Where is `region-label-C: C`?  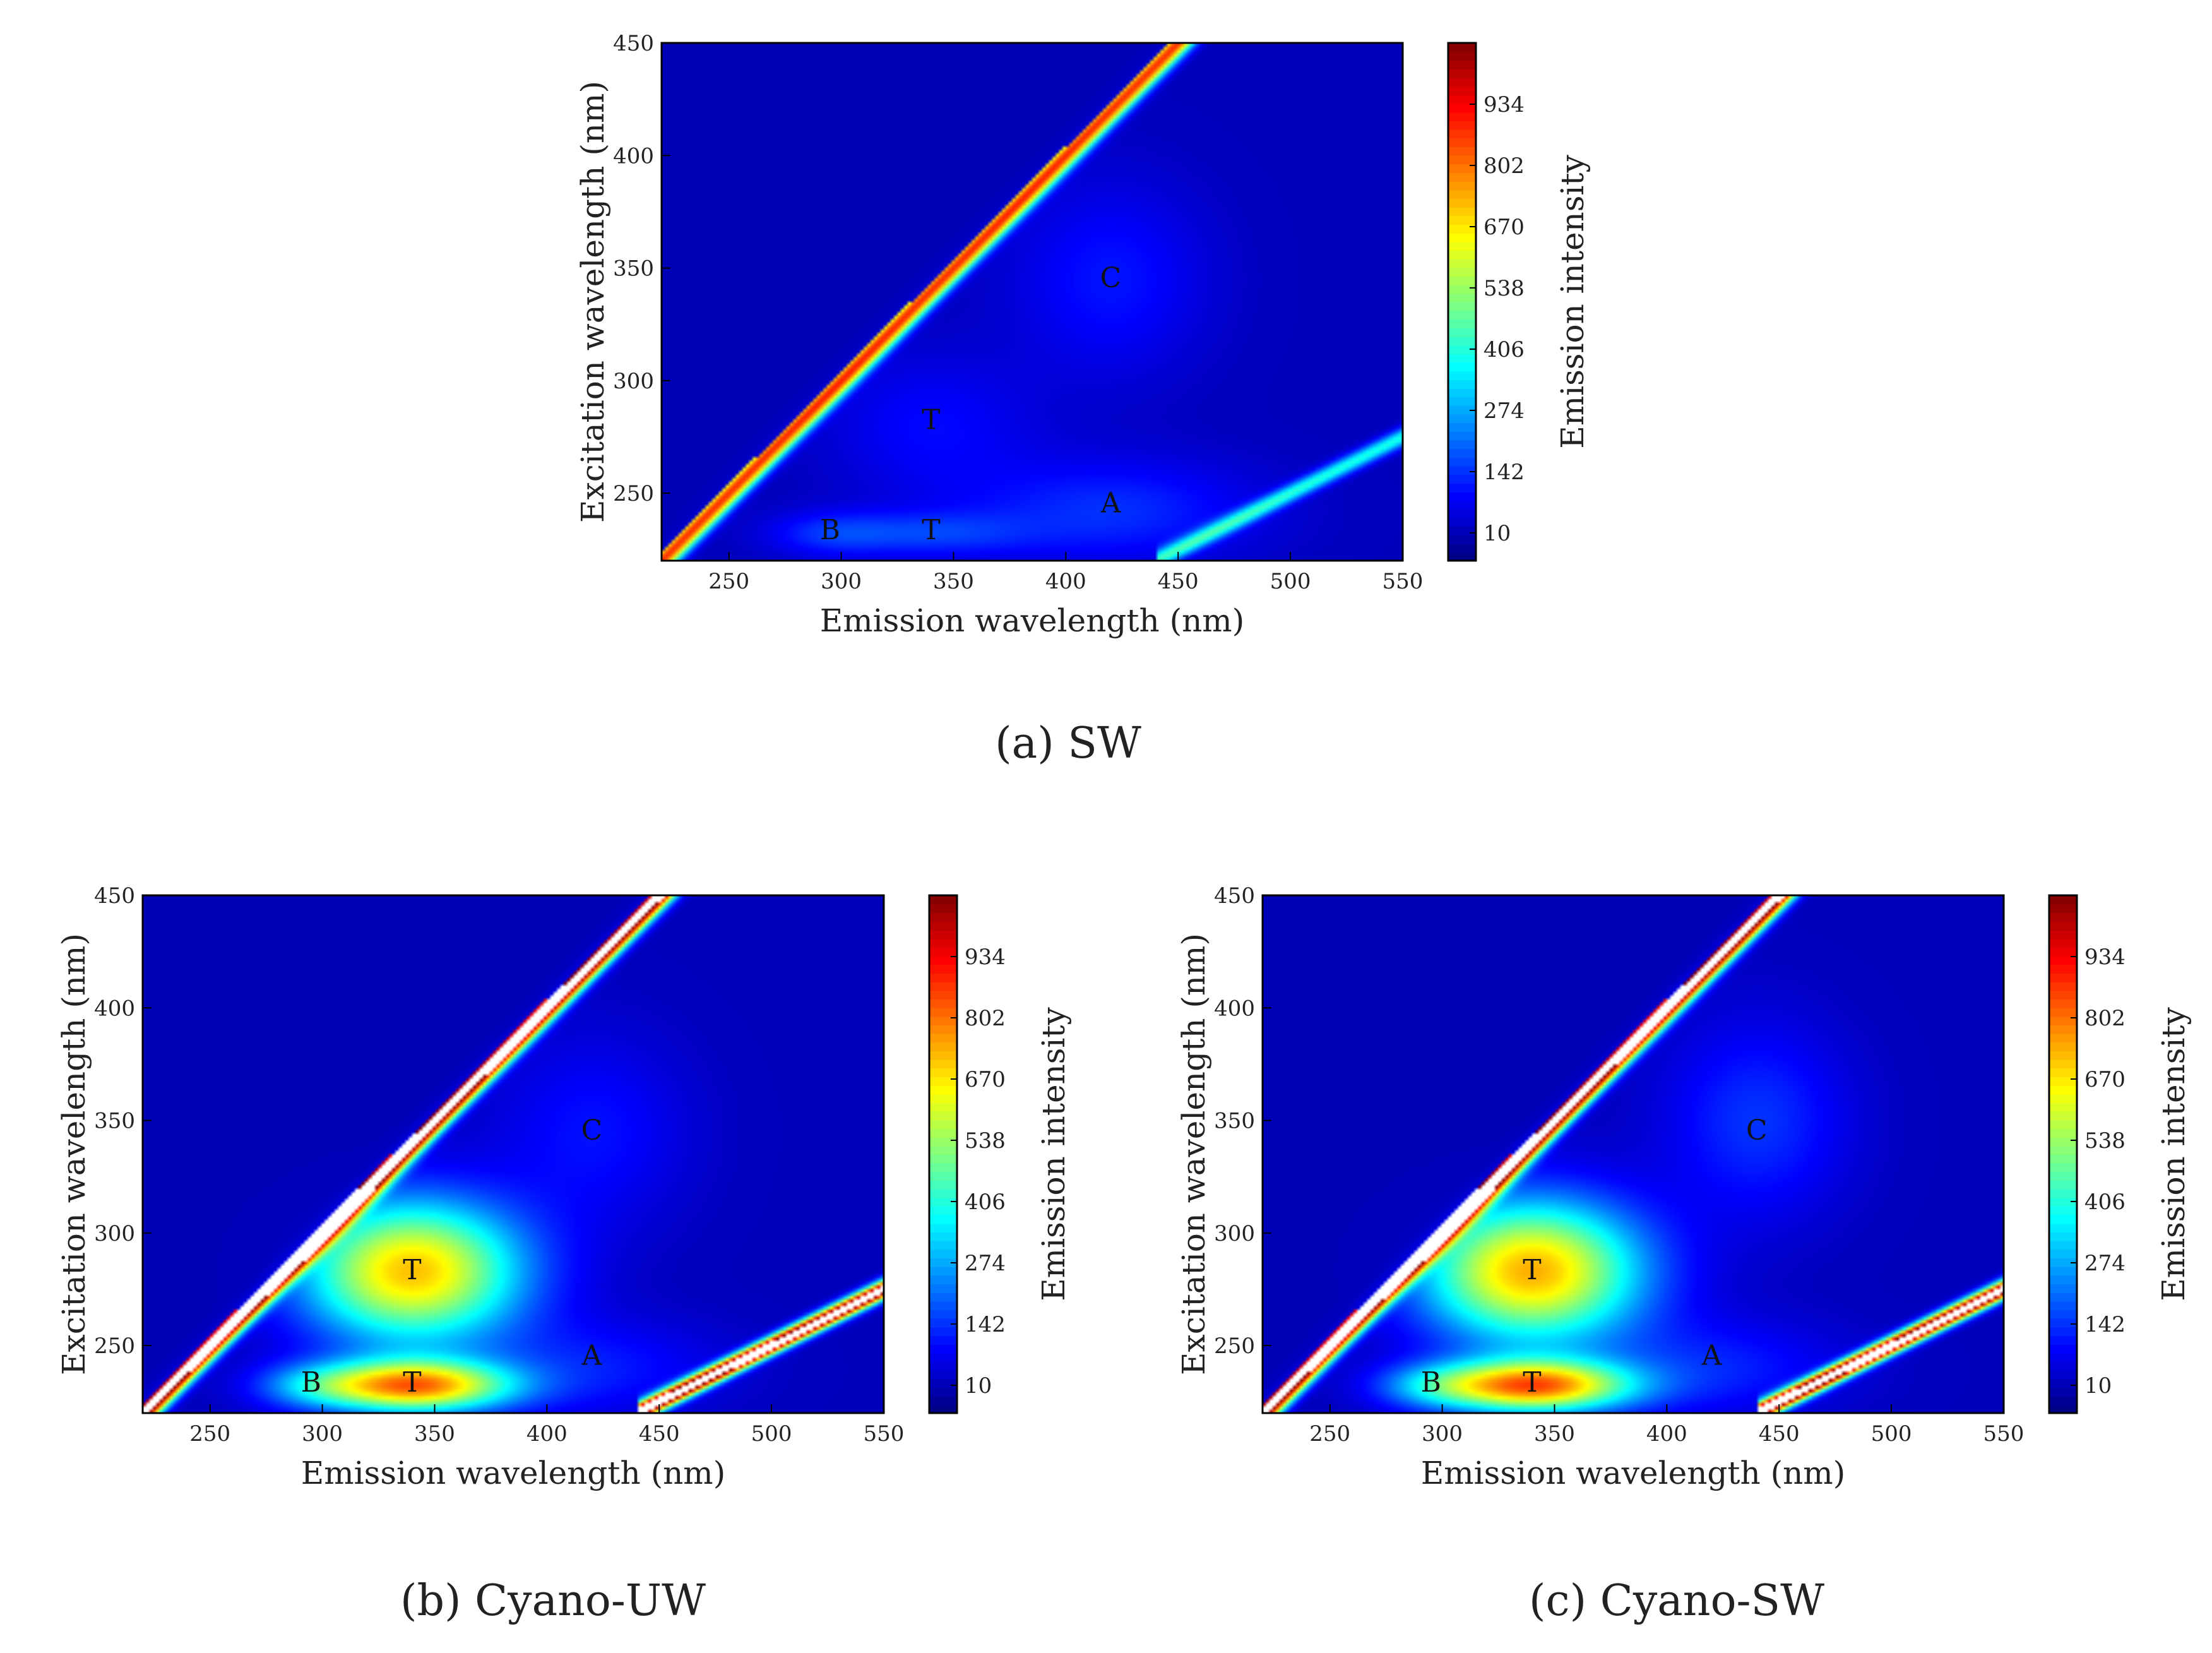 region-label-C: C is located at coordinates (1757, 1130).